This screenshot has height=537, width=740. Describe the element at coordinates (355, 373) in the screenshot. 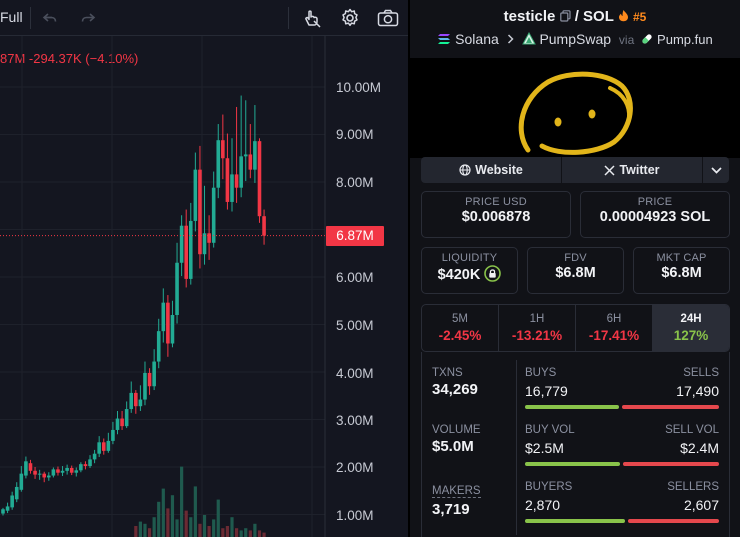

I see `y-axis-label: 4.00M` at that location.